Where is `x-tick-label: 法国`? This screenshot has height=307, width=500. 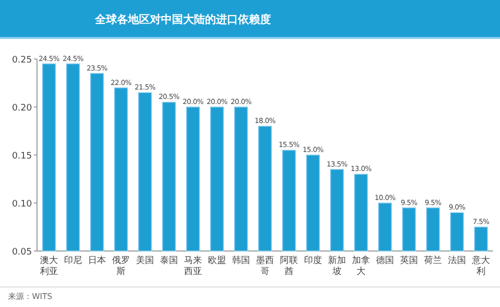 x-tick-label: 法国 is located at coordinates (457, 260).